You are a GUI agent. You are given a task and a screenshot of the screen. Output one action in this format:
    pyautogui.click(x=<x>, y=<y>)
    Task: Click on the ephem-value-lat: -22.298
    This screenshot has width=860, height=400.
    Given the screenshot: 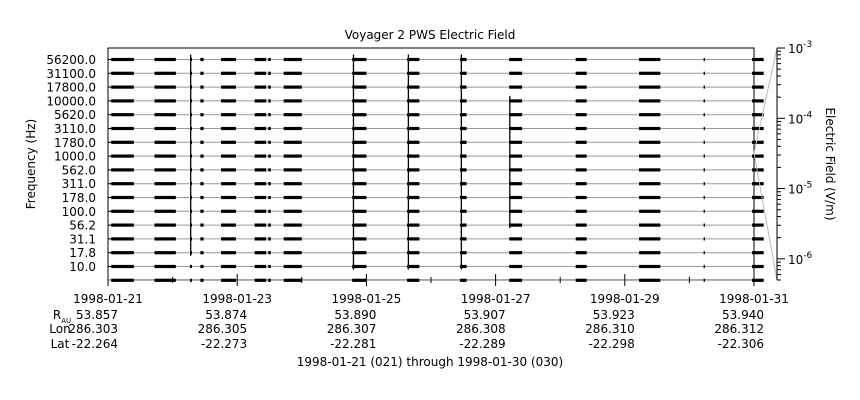 What is the action you would take?
    pyautogui.click(x=611, y=344)
    